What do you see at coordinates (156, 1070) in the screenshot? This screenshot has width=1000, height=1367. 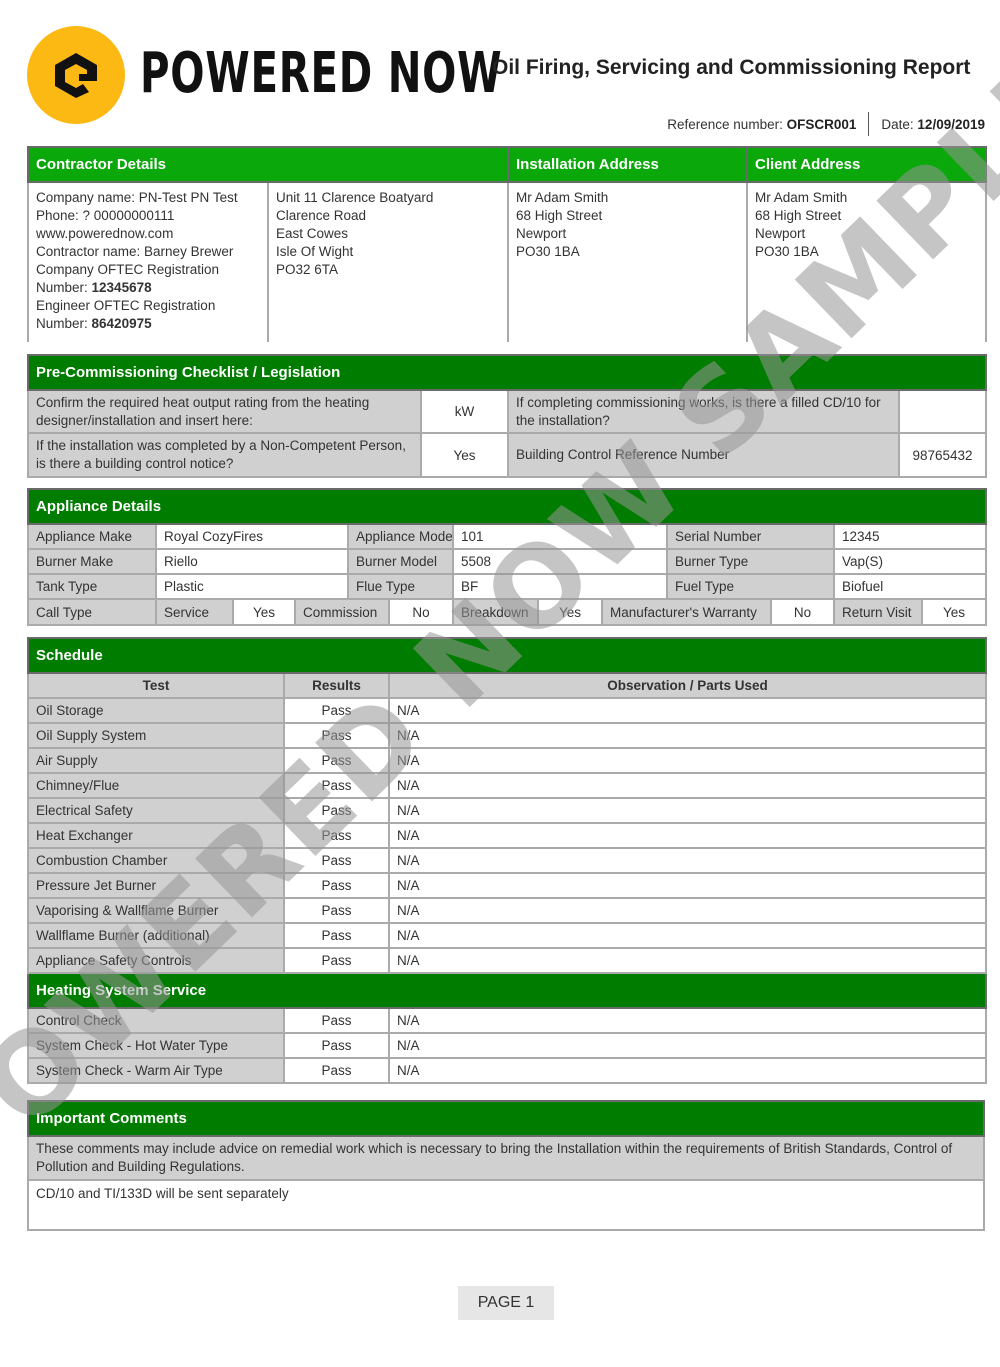 I see `test-name: System Check - Warm Air Type` at bounding box center [156, 1070].